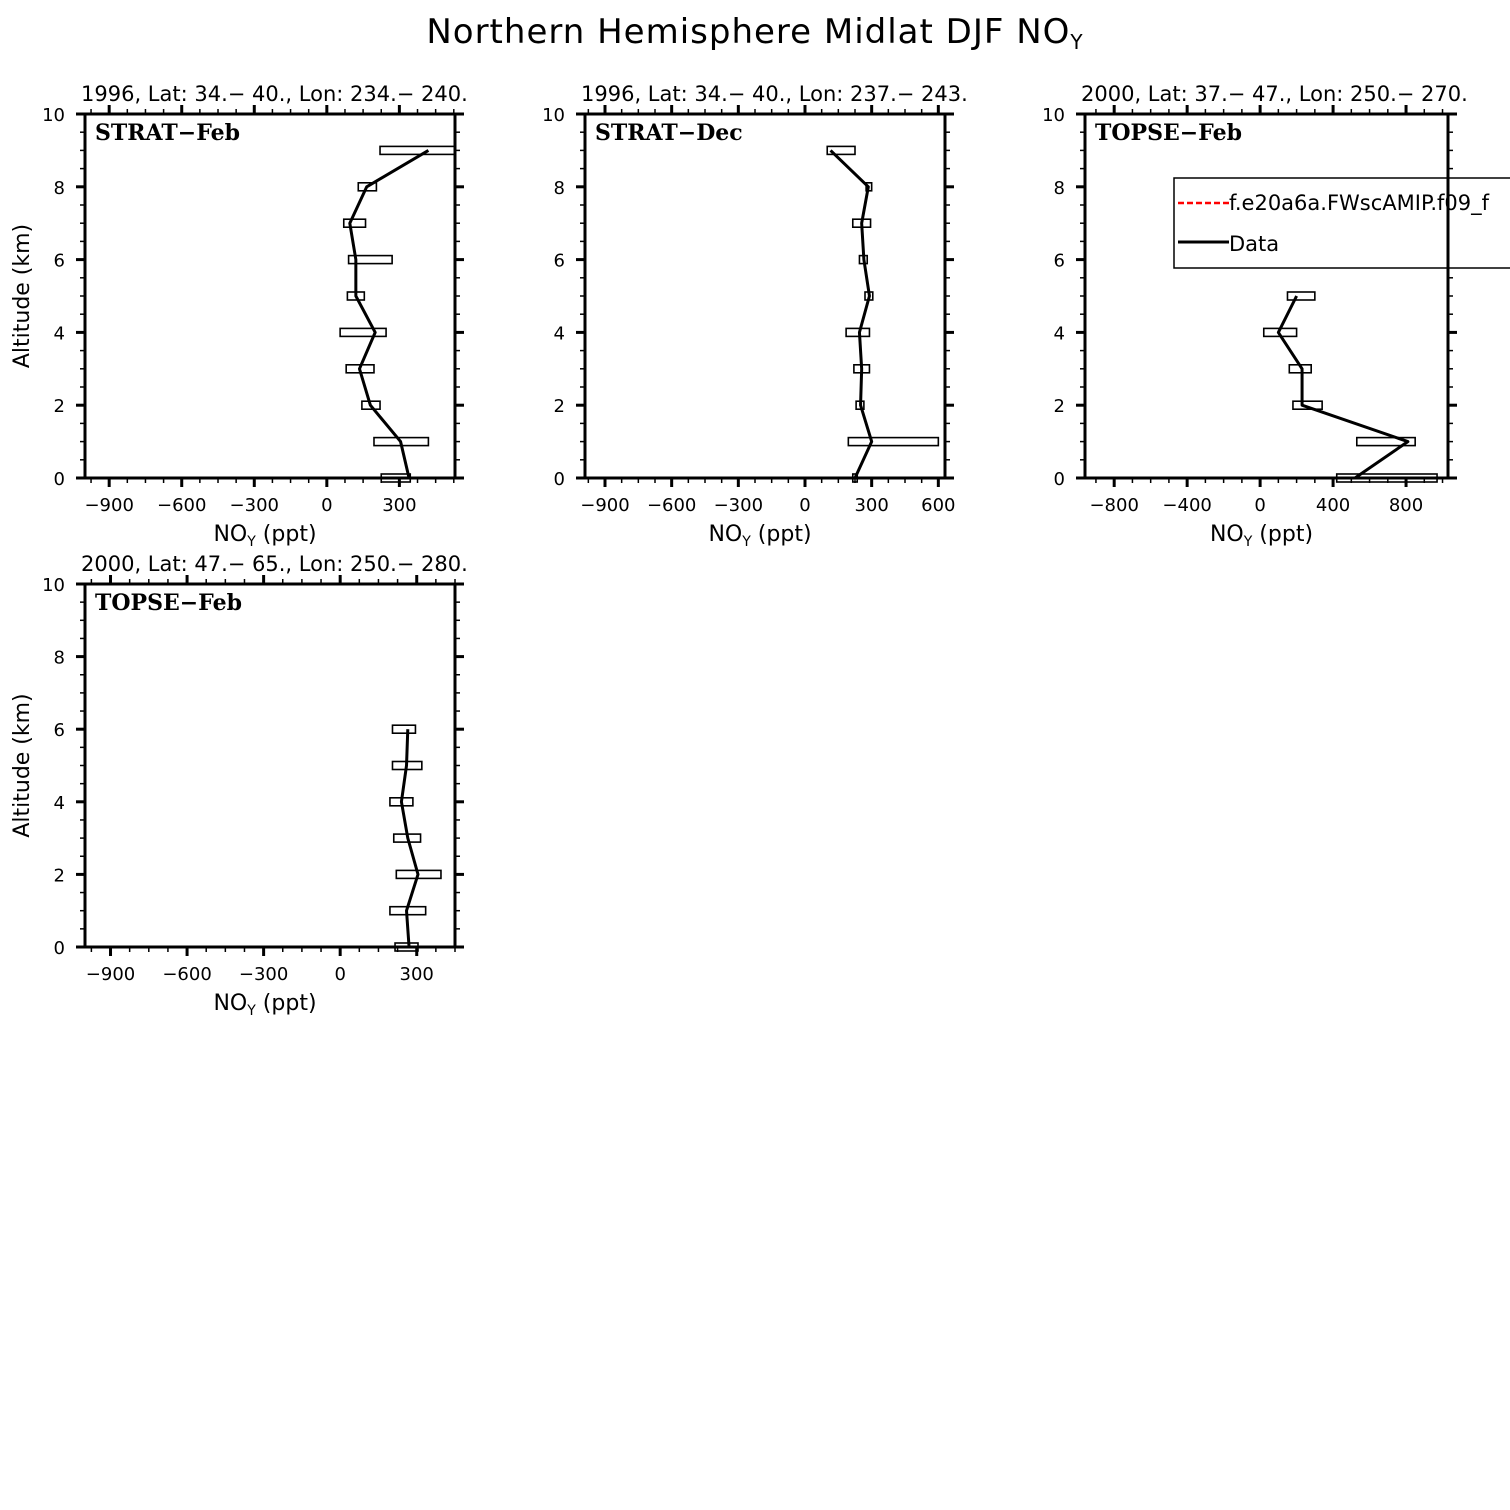 The height and width of the screenshot is (1510, 1510). What do you see at coordinates (755, 33) in the screenshot?
I see `page-title: Northern Hemisphere Midlat DJF NOY` at bounding box center [755, 33].